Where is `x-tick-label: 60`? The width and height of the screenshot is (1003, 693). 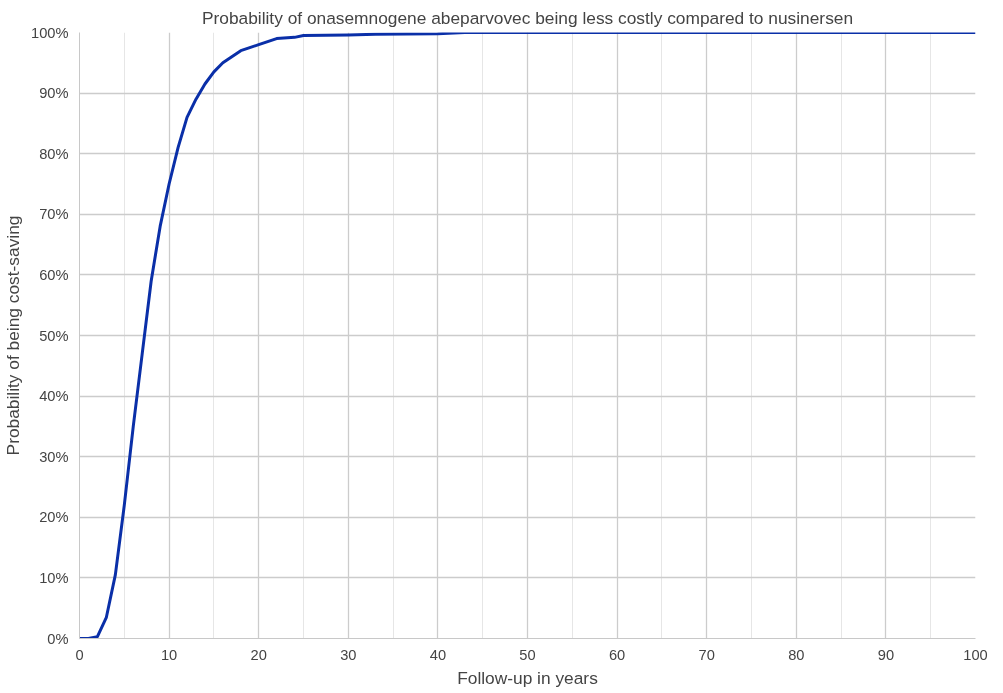 x-tick-label: 60 is located at coordinates (617, 654).